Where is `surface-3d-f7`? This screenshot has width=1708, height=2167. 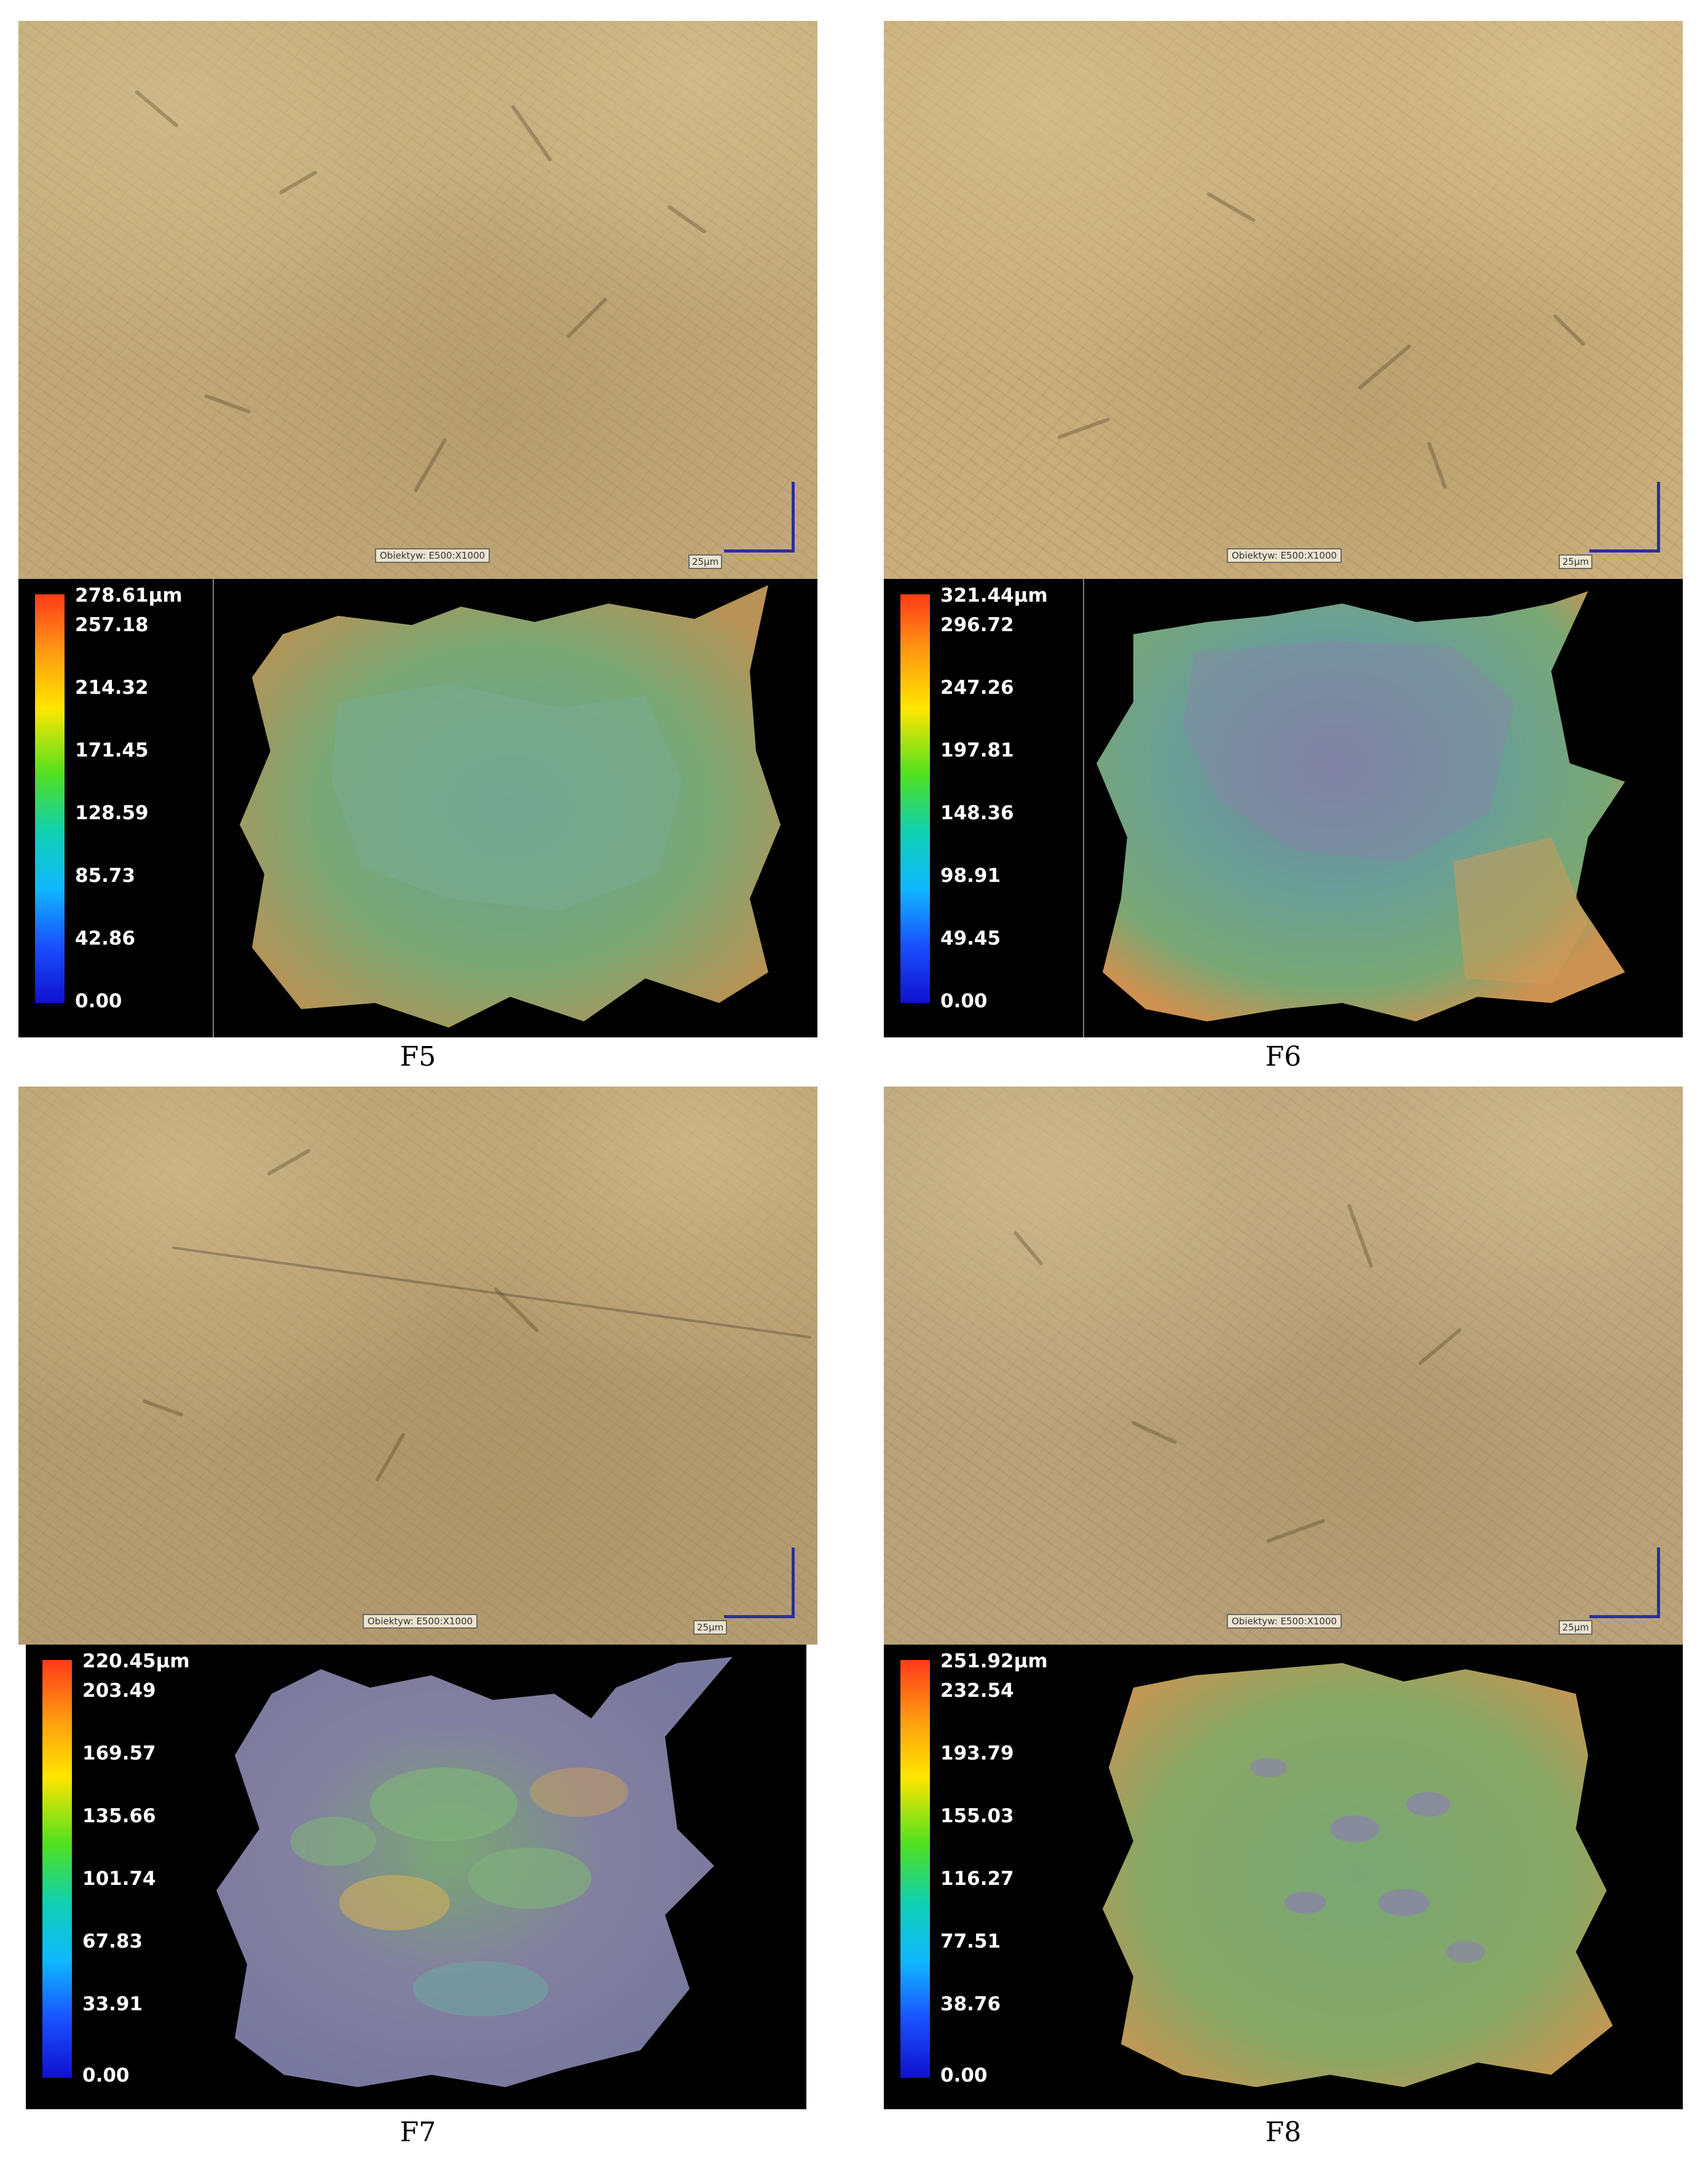
surface-3d-f7 is located at coordinates (475, 1872).